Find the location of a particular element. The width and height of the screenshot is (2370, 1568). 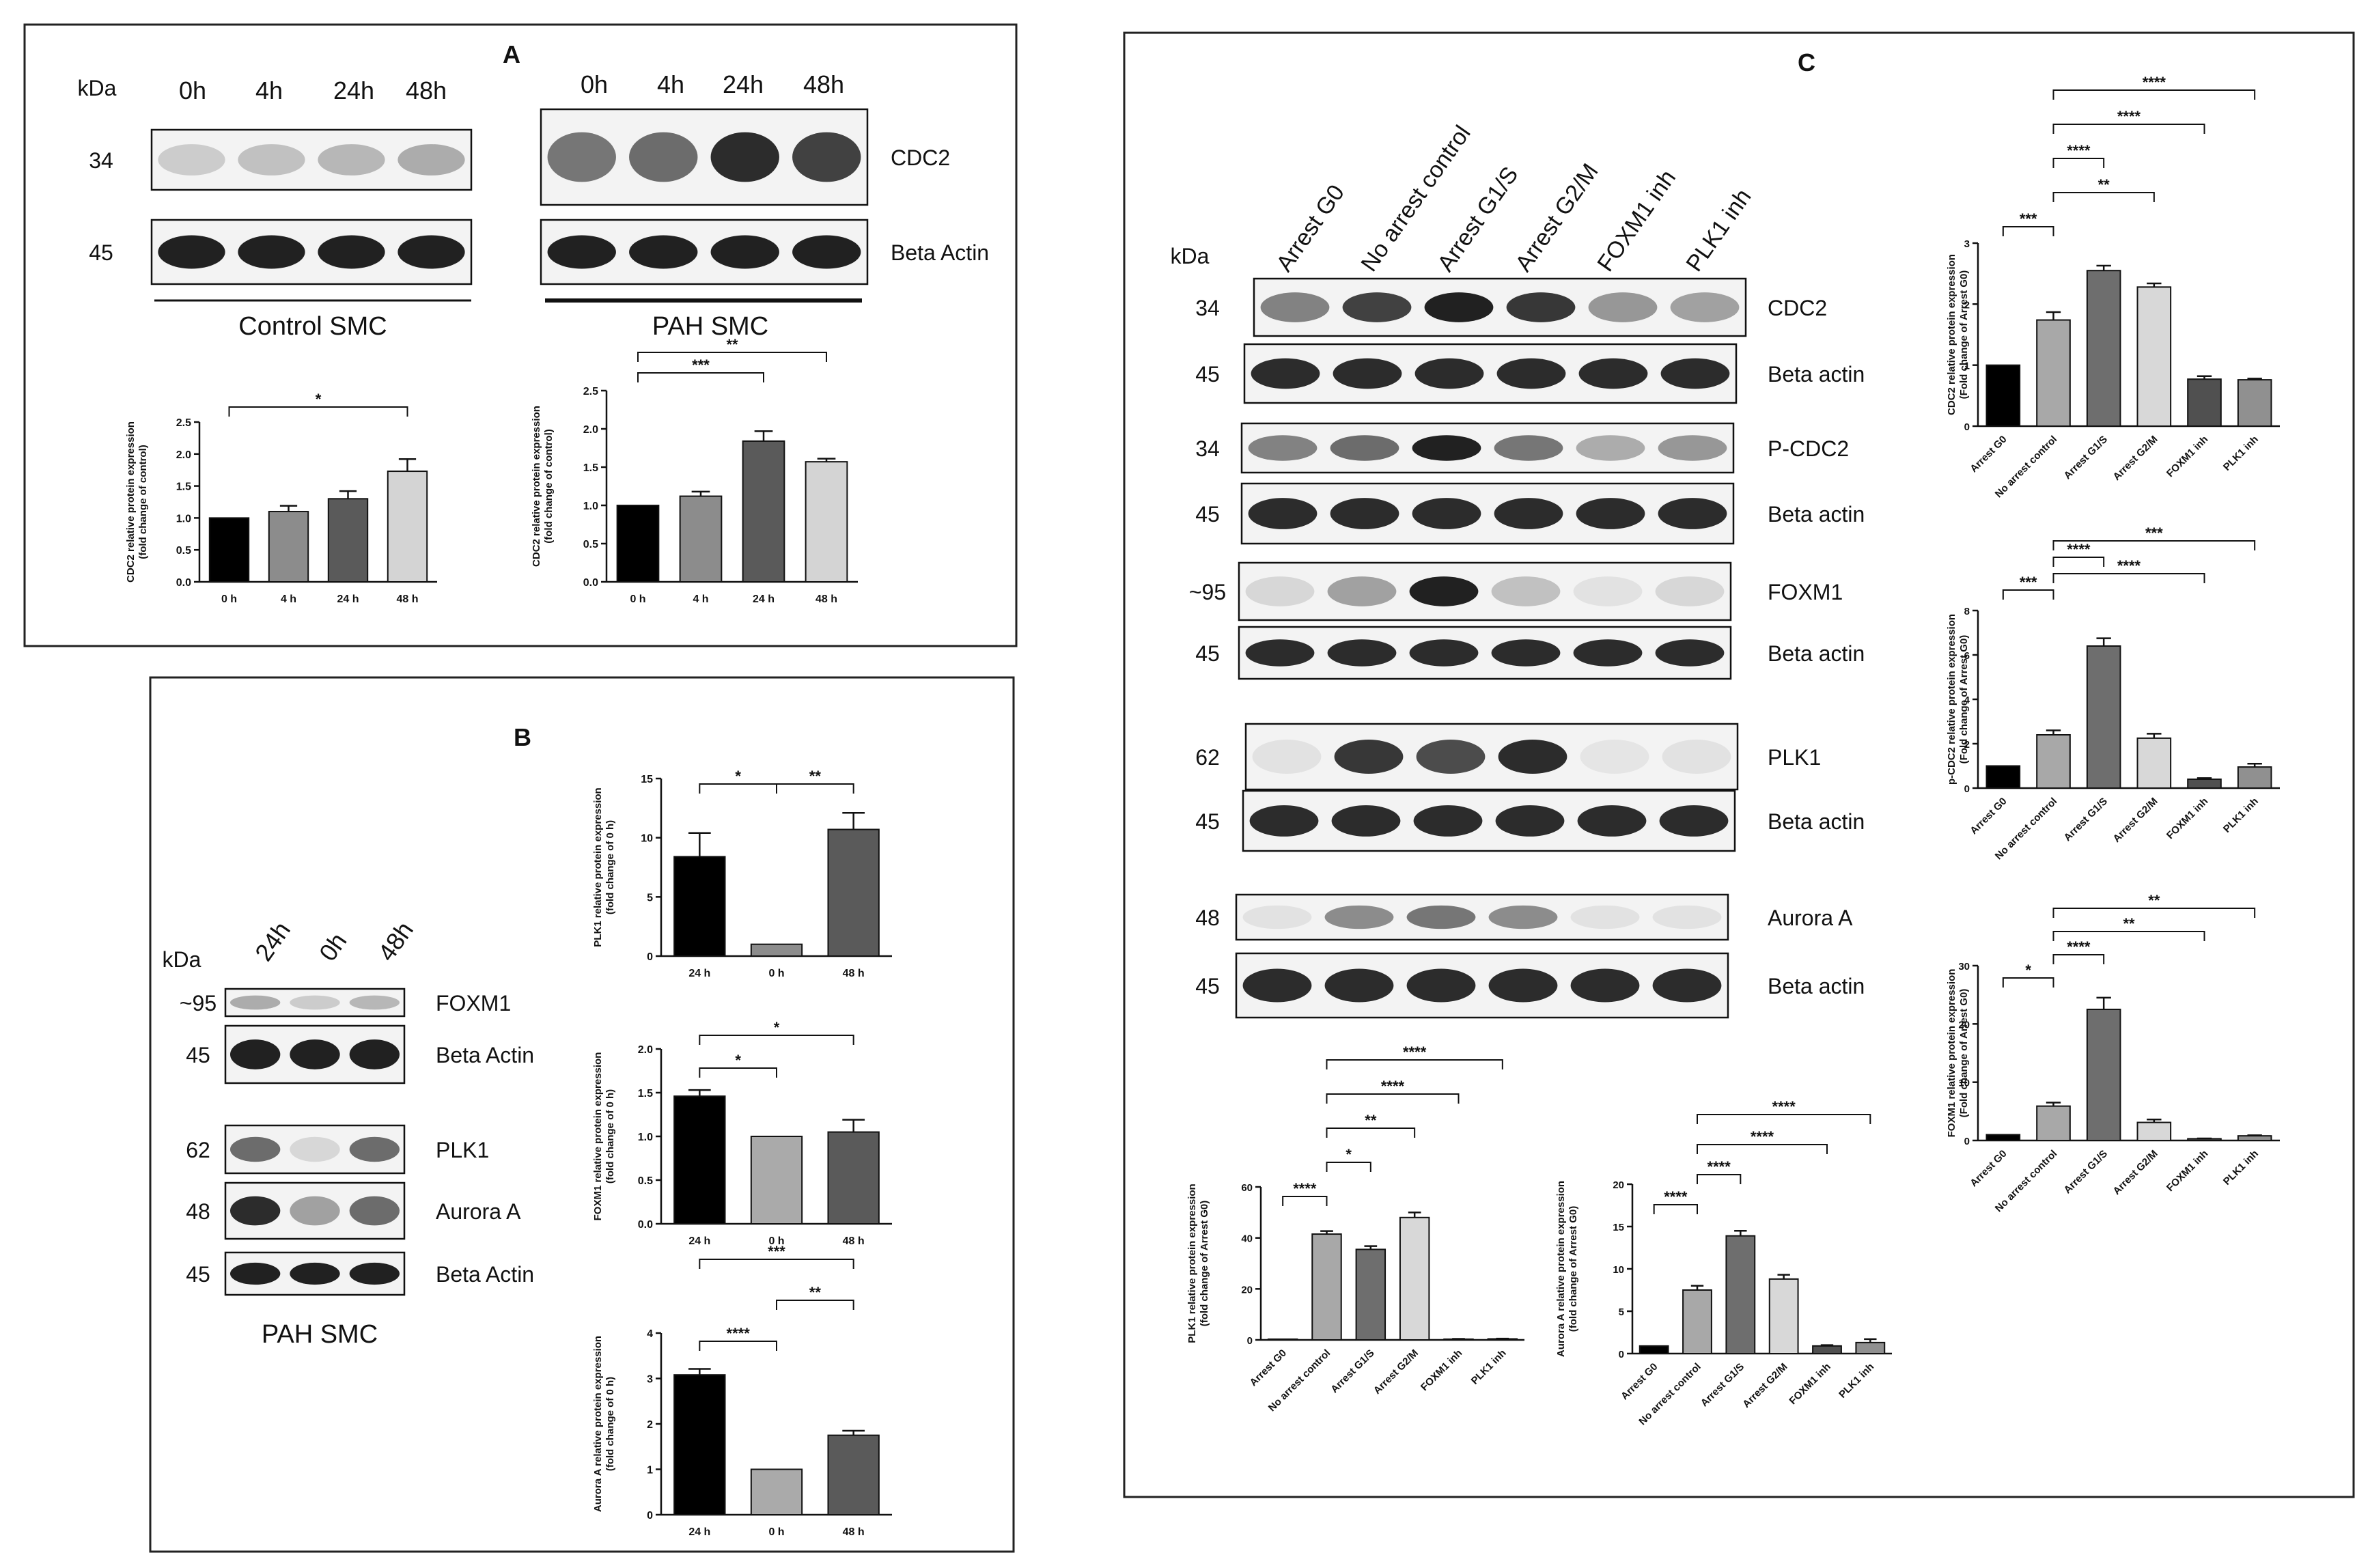

protein-label-beta-actin: Beta actin is located at coordinates (1817, 374).